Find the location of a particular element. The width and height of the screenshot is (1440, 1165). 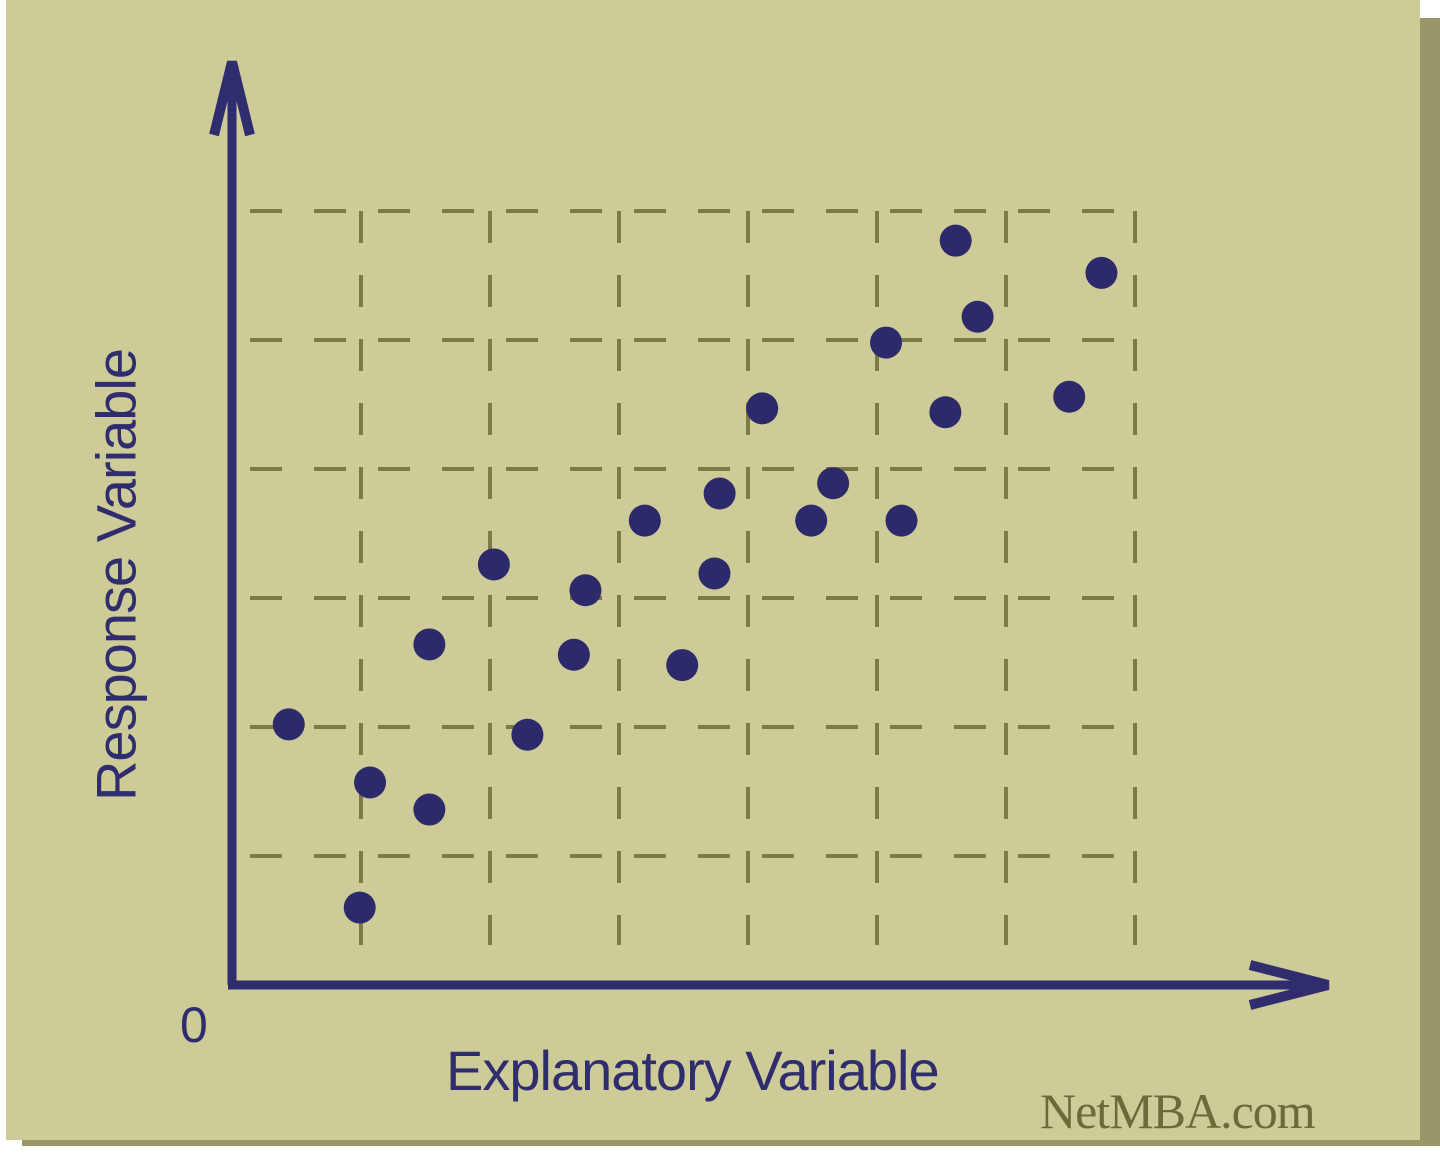

x-axis-label: Explanatory Variable is located at coordinates (693, 1070).